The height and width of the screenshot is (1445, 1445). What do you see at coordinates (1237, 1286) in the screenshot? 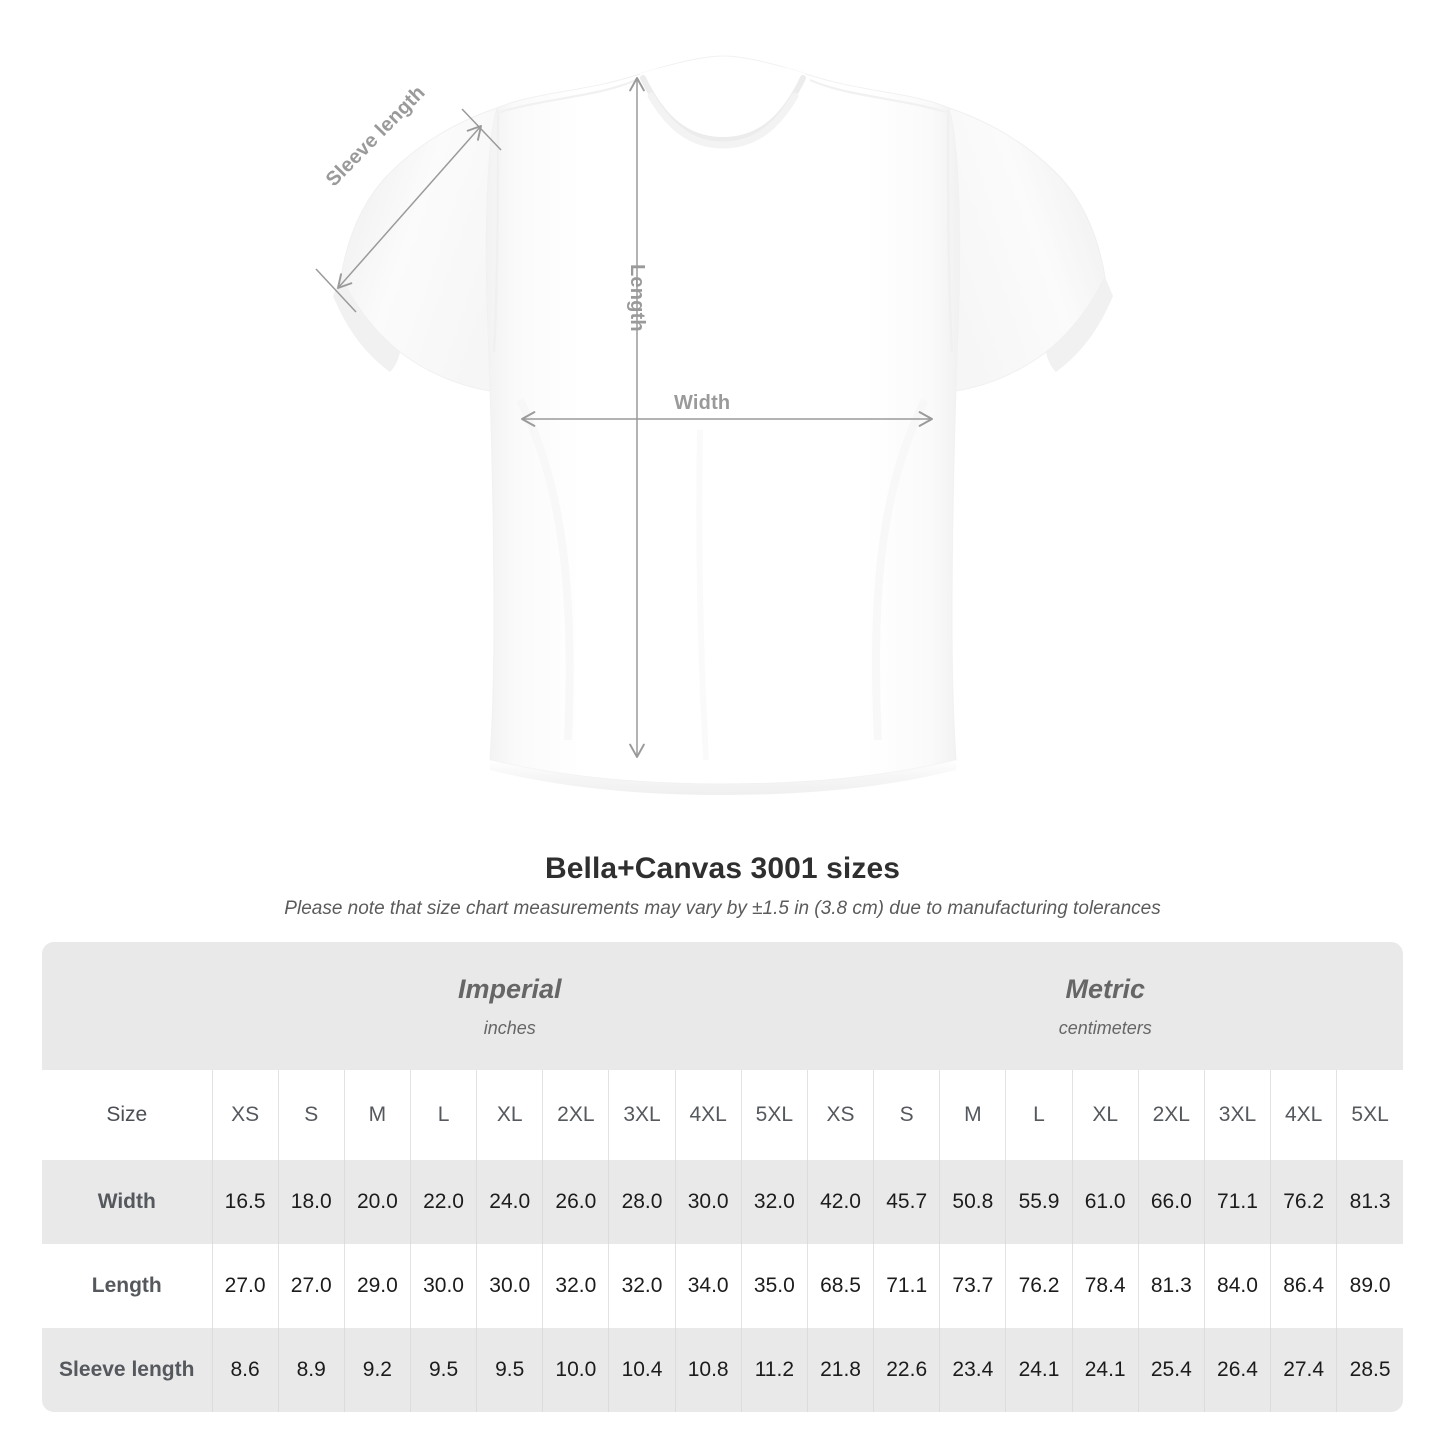
I see `cell-value: 84.0` at bounding box center [1237, 1286].